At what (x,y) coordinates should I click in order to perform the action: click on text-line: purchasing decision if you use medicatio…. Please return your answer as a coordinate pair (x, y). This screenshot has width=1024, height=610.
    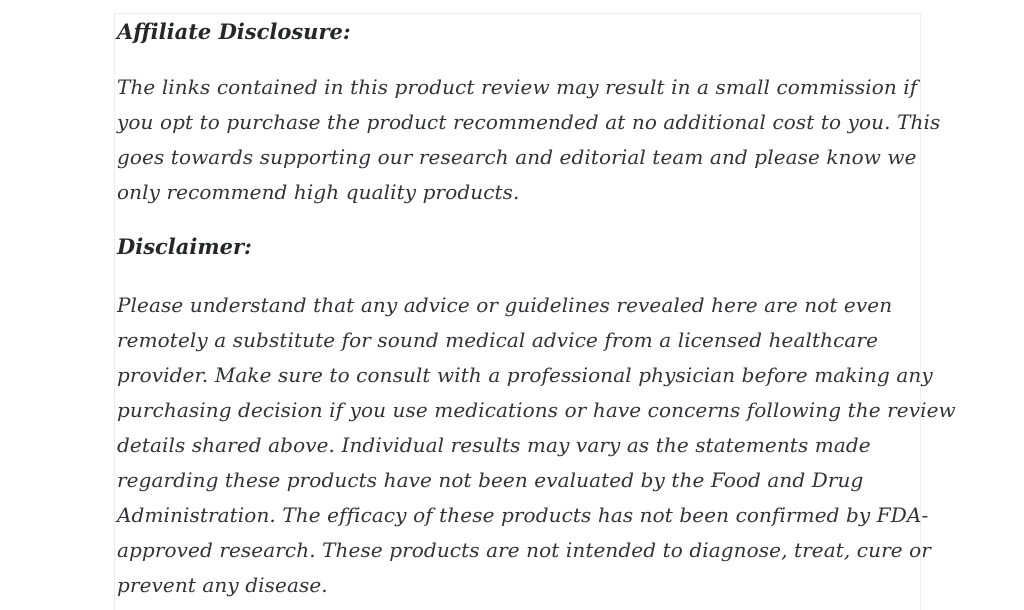
    Looking at the image, I should click on (536, 410).